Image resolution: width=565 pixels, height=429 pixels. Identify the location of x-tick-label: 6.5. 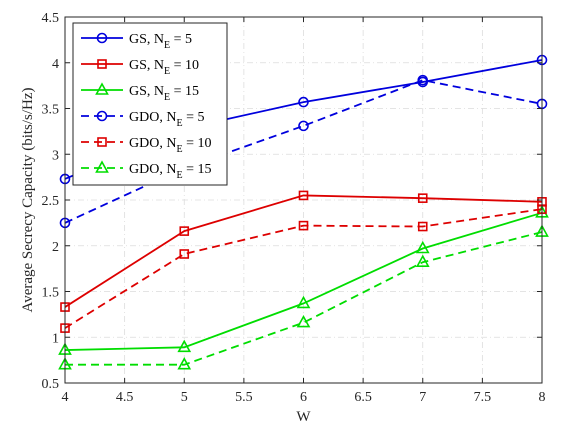
(363, 397).